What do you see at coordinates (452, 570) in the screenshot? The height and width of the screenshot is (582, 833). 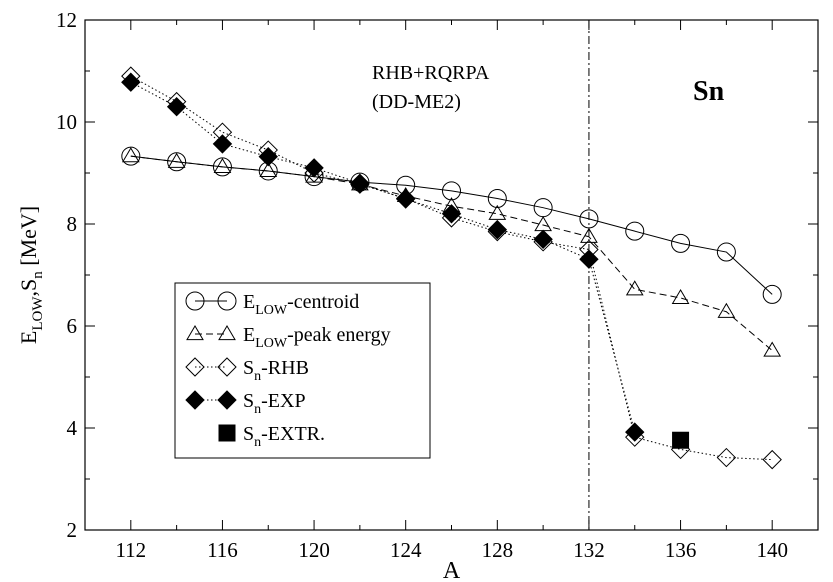 I see `x-axis-label: A` at bounding box center [452, 570].